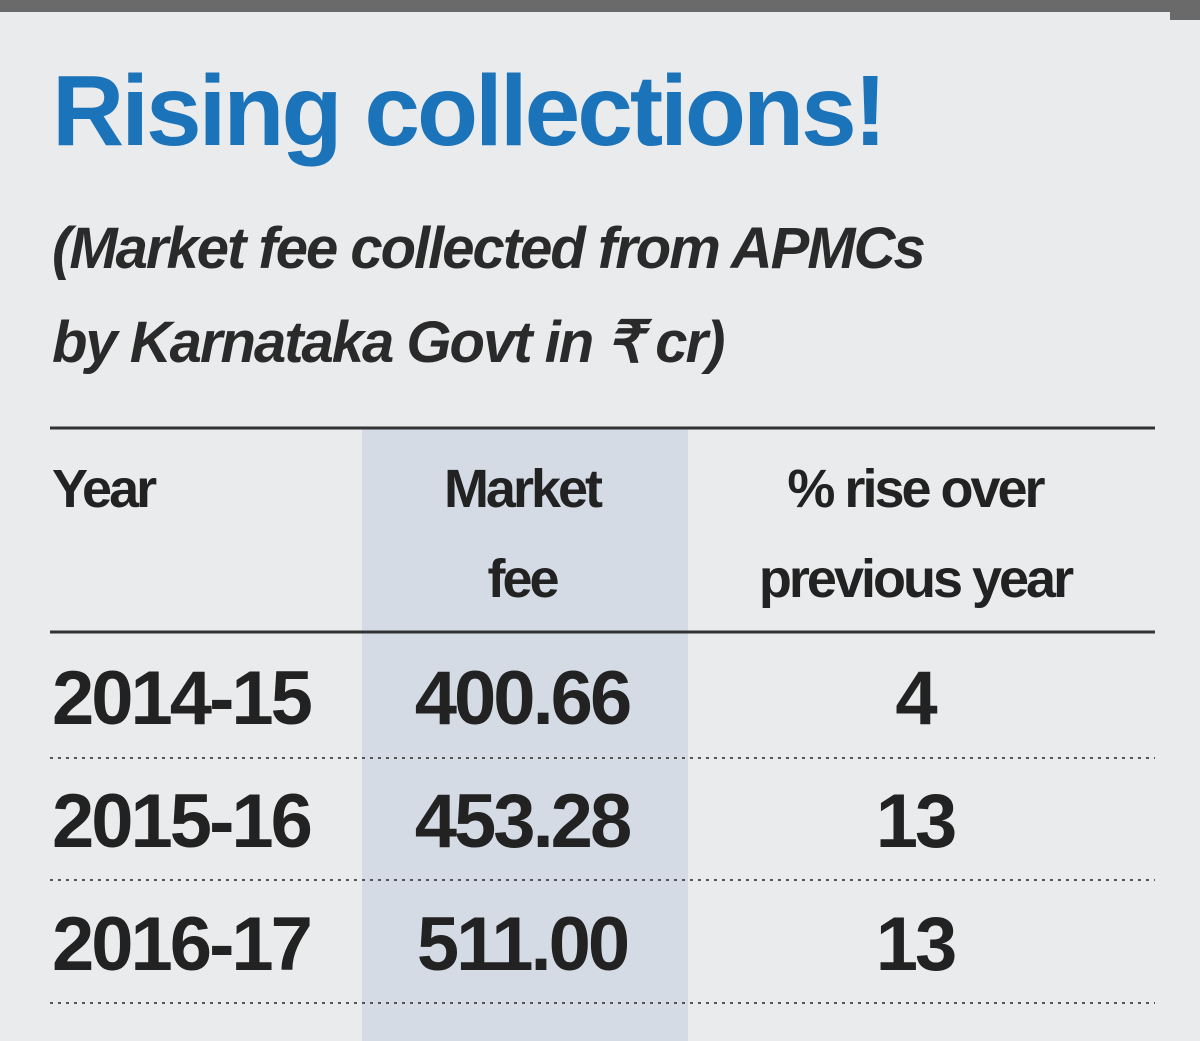 Image resolution: width=1200 pixels, height=1041 pixels. What do you see at coordinates (523, 489) in the screenshot?
I see `column-header: Market` at bounding box center [523, 489].